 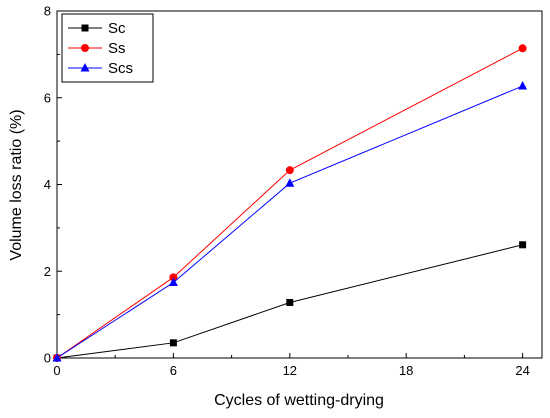 What do you see at coordinates (85, 48) in the screenshot?
I see `legend-marker-ss` at bounding box center [85, 48].